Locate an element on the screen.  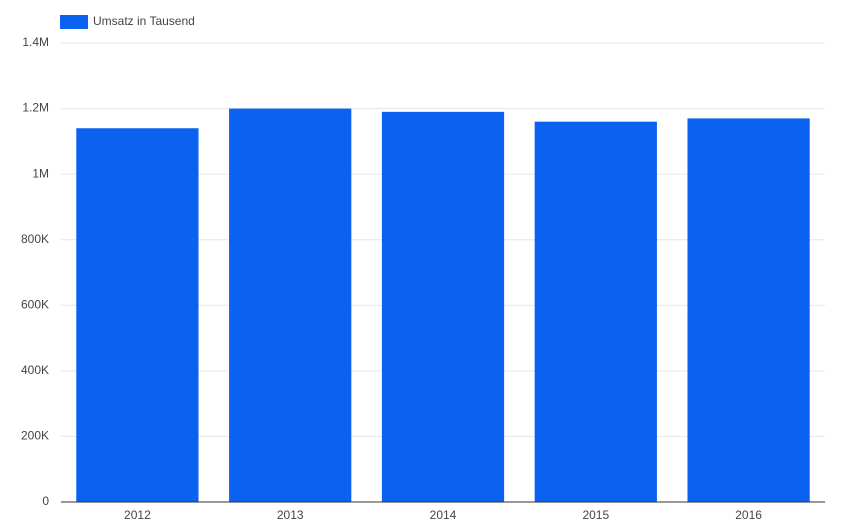
x-tick-label: 2013 is located at coordinates (290, 515).